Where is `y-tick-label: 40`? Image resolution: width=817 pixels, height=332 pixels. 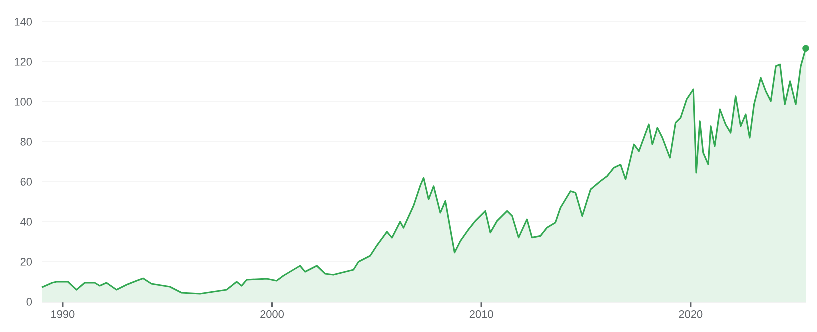 y-tick-label: 40 is located at coordinates (26, 222).